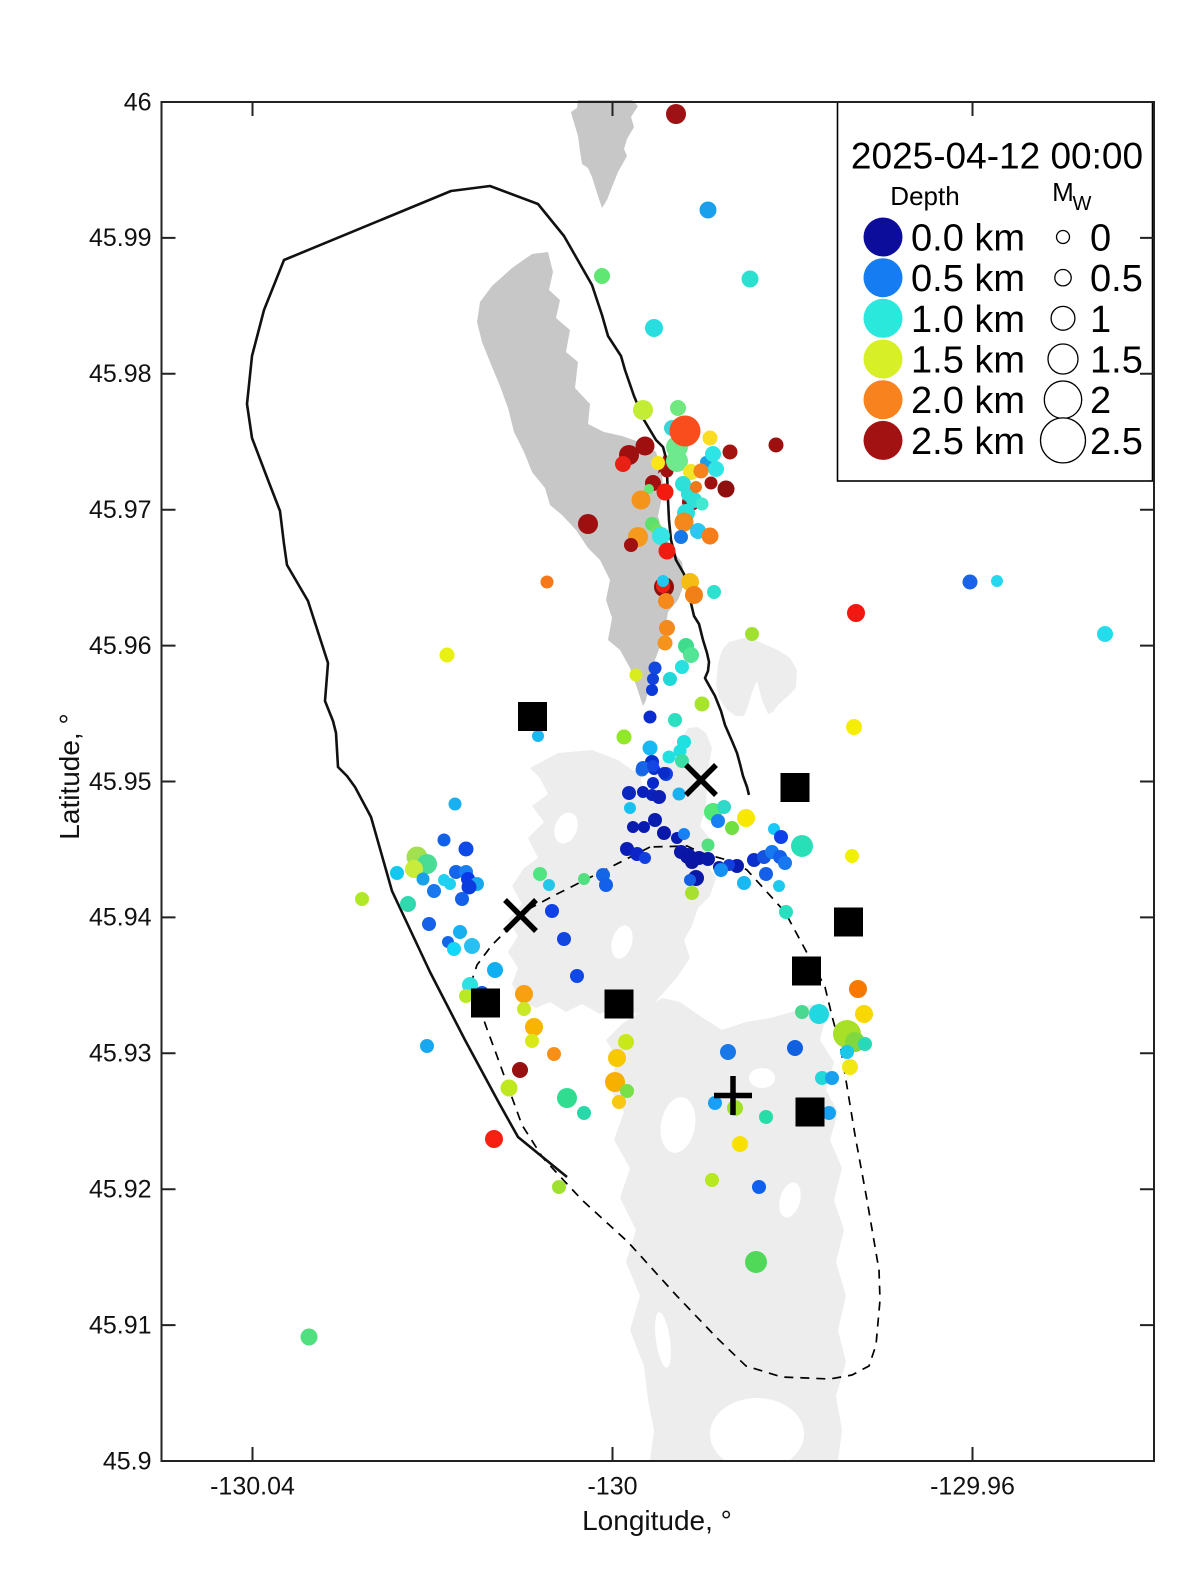  I want to click on svg-text: Latitude, °, so click(69, 776).